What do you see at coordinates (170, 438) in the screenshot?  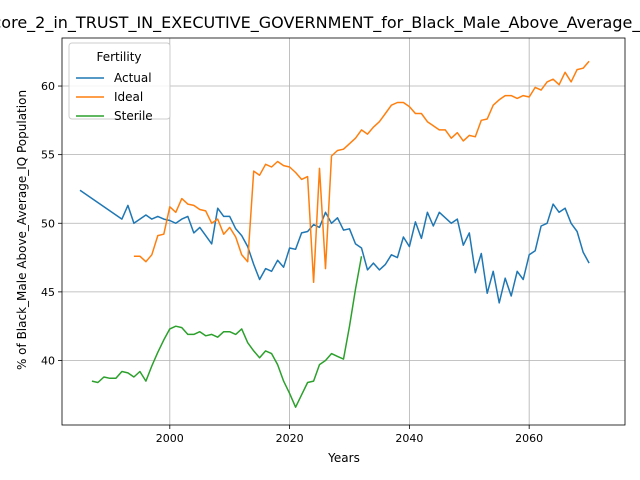 I see `x-tick-label: 2000` at bounding box center [170, 438].